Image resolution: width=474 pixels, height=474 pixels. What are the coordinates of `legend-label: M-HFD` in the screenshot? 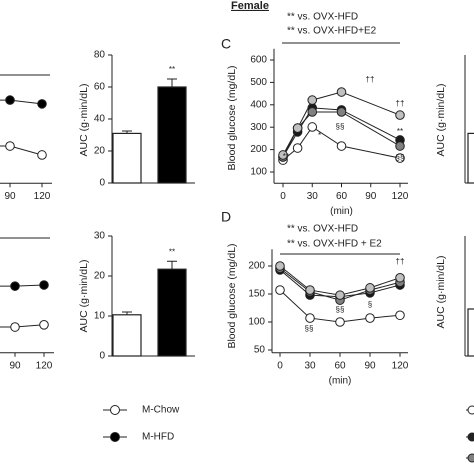 It's located at (158, 437).